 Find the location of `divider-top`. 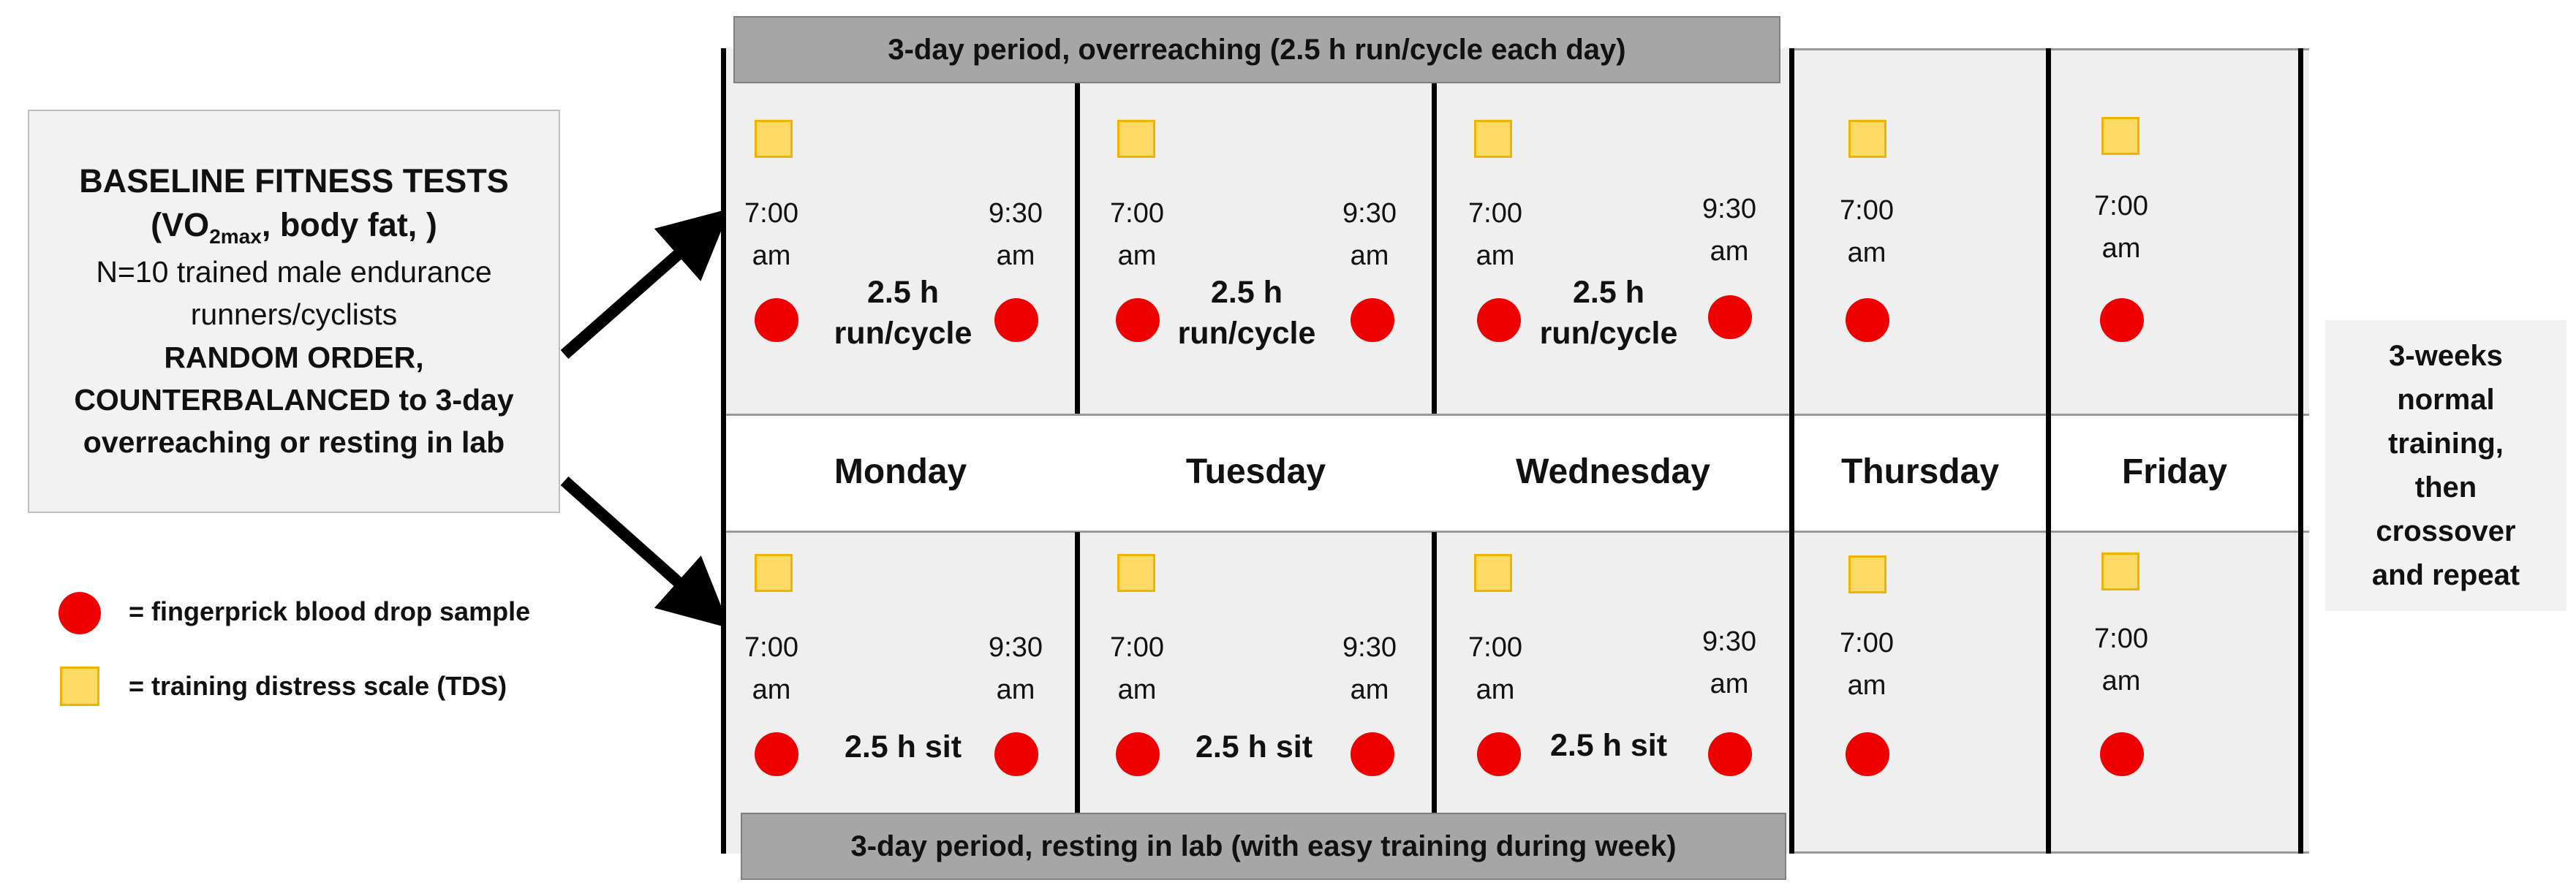

divider-top is located at coordinates (1515, 415).